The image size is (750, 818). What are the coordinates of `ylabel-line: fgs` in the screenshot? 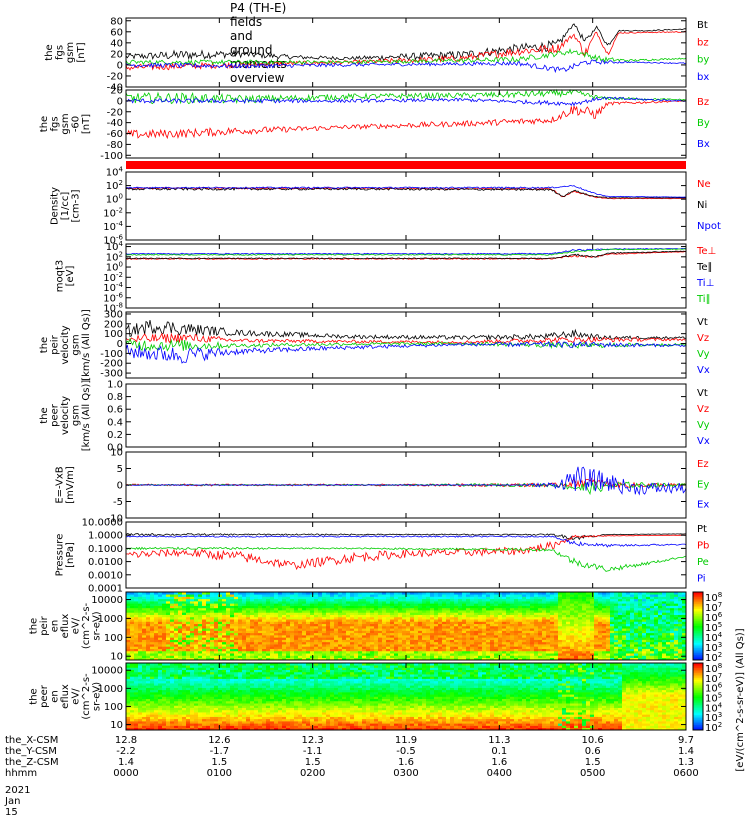 It's located at (55, 123).